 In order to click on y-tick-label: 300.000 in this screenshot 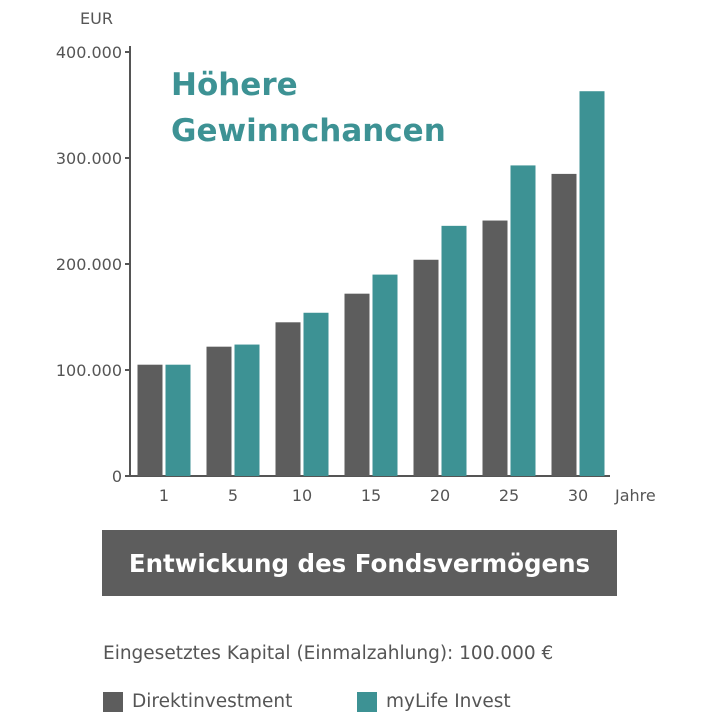, I will do `click(89, 158)`.